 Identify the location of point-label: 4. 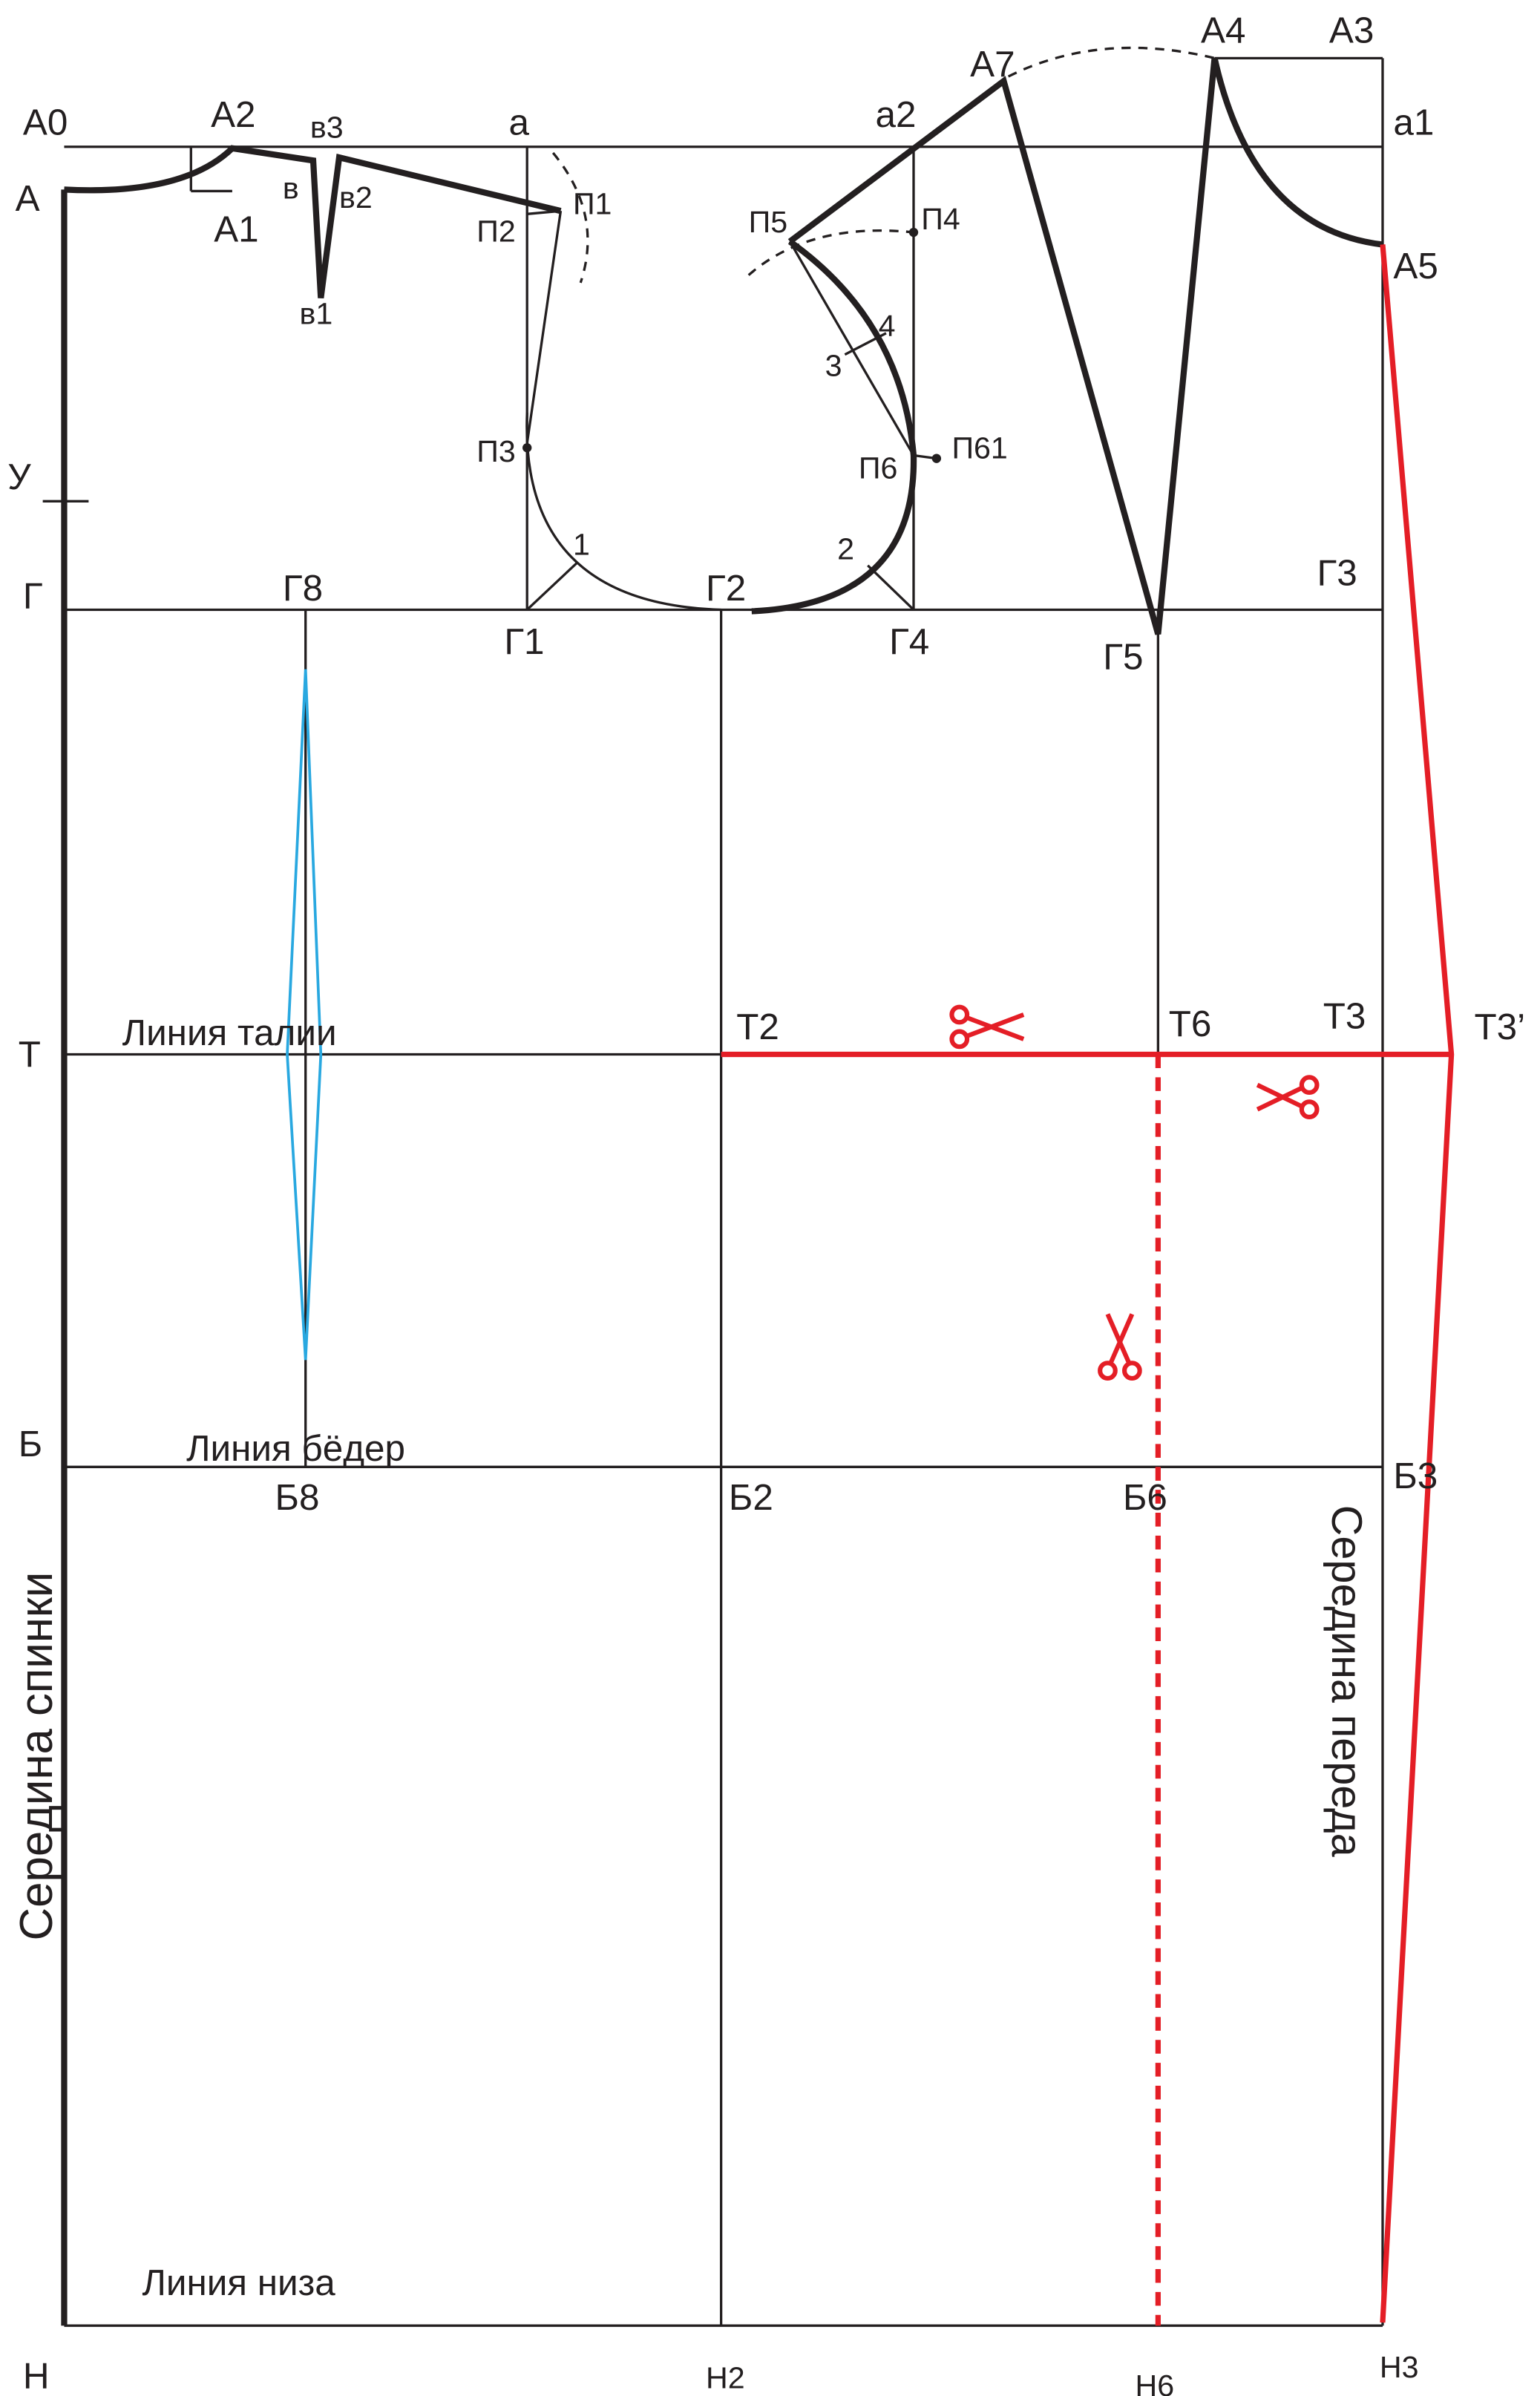
(887, 326).